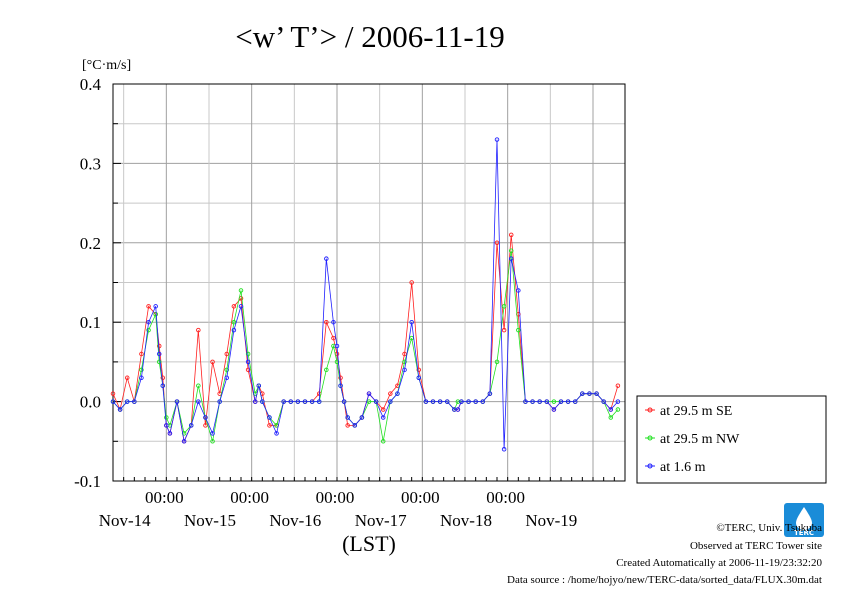  What do you see at coordinates (90, 163) in the screenshot?
I see `y-tick-label: 0.3` at bounding box center [90, 163].